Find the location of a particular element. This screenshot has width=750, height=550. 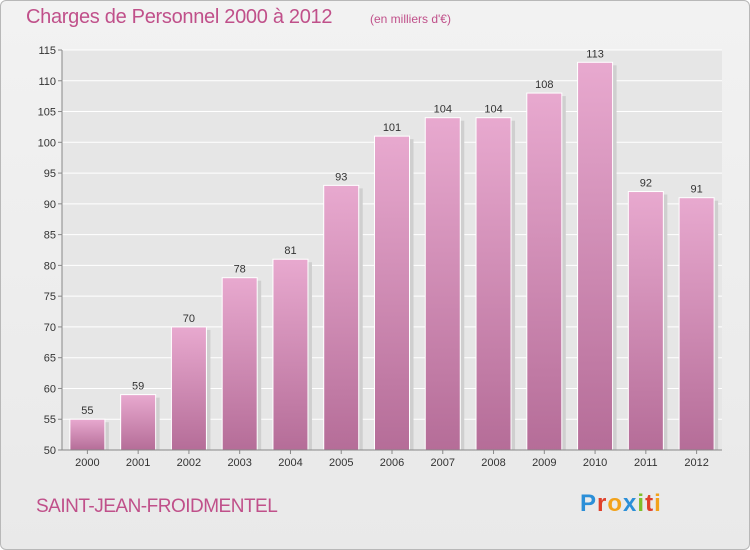

bar-value-label: 91 is located at coordinates (696, 190).